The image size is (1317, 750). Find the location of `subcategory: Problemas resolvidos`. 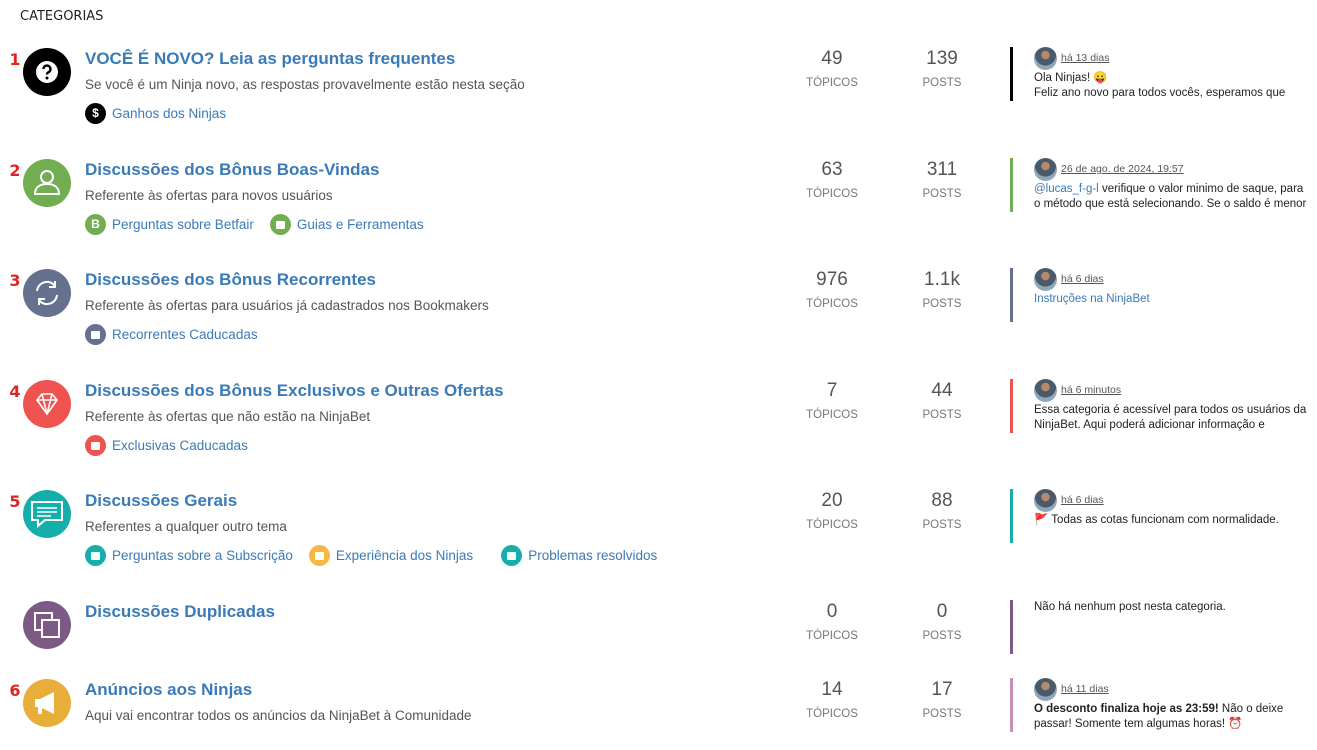

subcategory: Problemas resolvidos is located at coordinates (579, 555).